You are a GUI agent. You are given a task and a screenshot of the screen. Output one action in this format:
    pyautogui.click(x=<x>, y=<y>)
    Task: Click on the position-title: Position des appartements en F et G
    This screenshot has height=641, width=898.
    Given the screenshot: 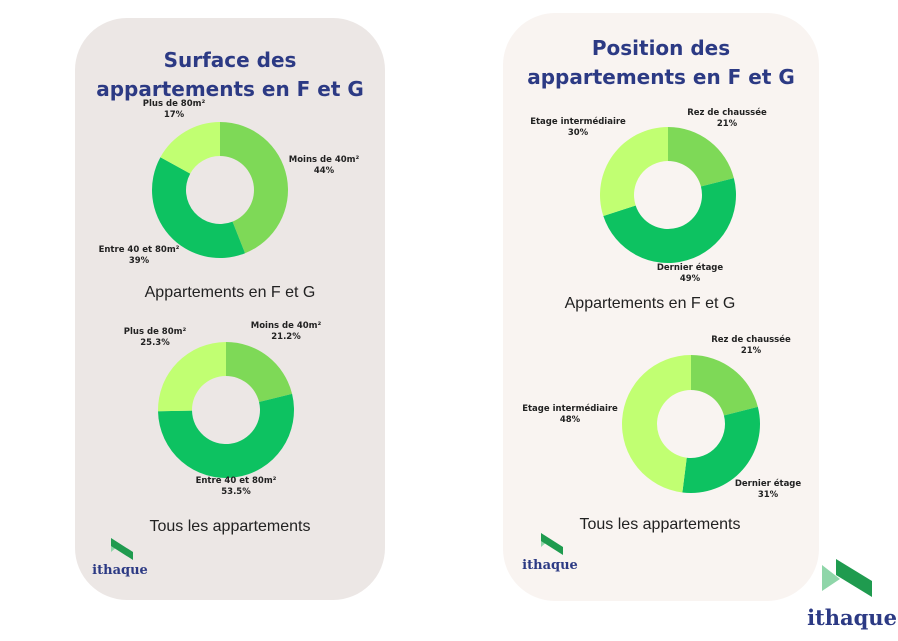 What is the action you would take?
    pyautogui.click(x=661, y=63)
    